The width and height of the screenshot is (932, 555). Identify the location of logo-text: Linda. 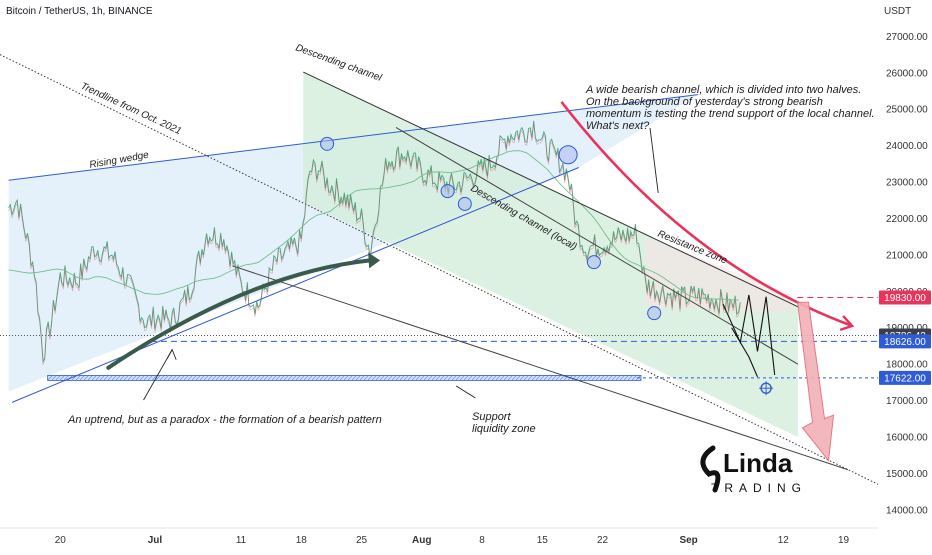
(758, 463).